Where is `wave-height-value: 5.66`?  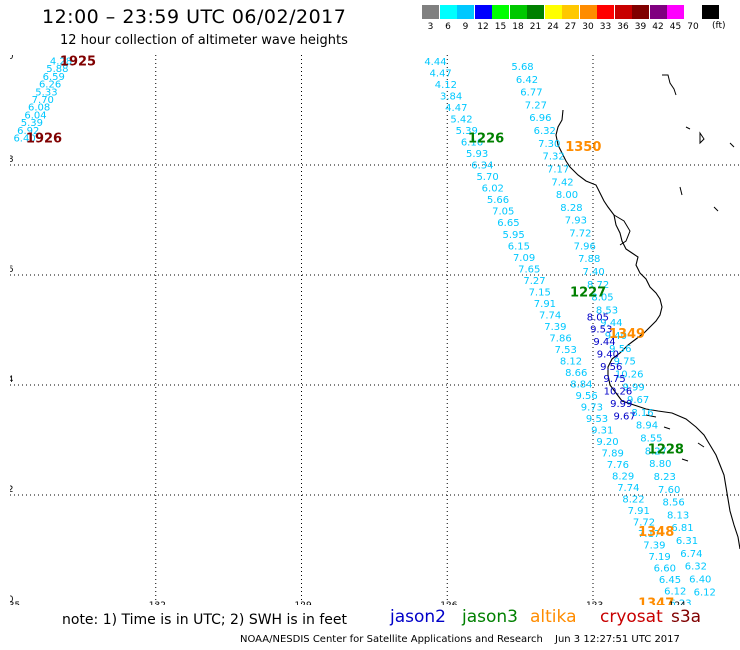
wave-height-value: 5.66 is located at coordinates (498, 200).